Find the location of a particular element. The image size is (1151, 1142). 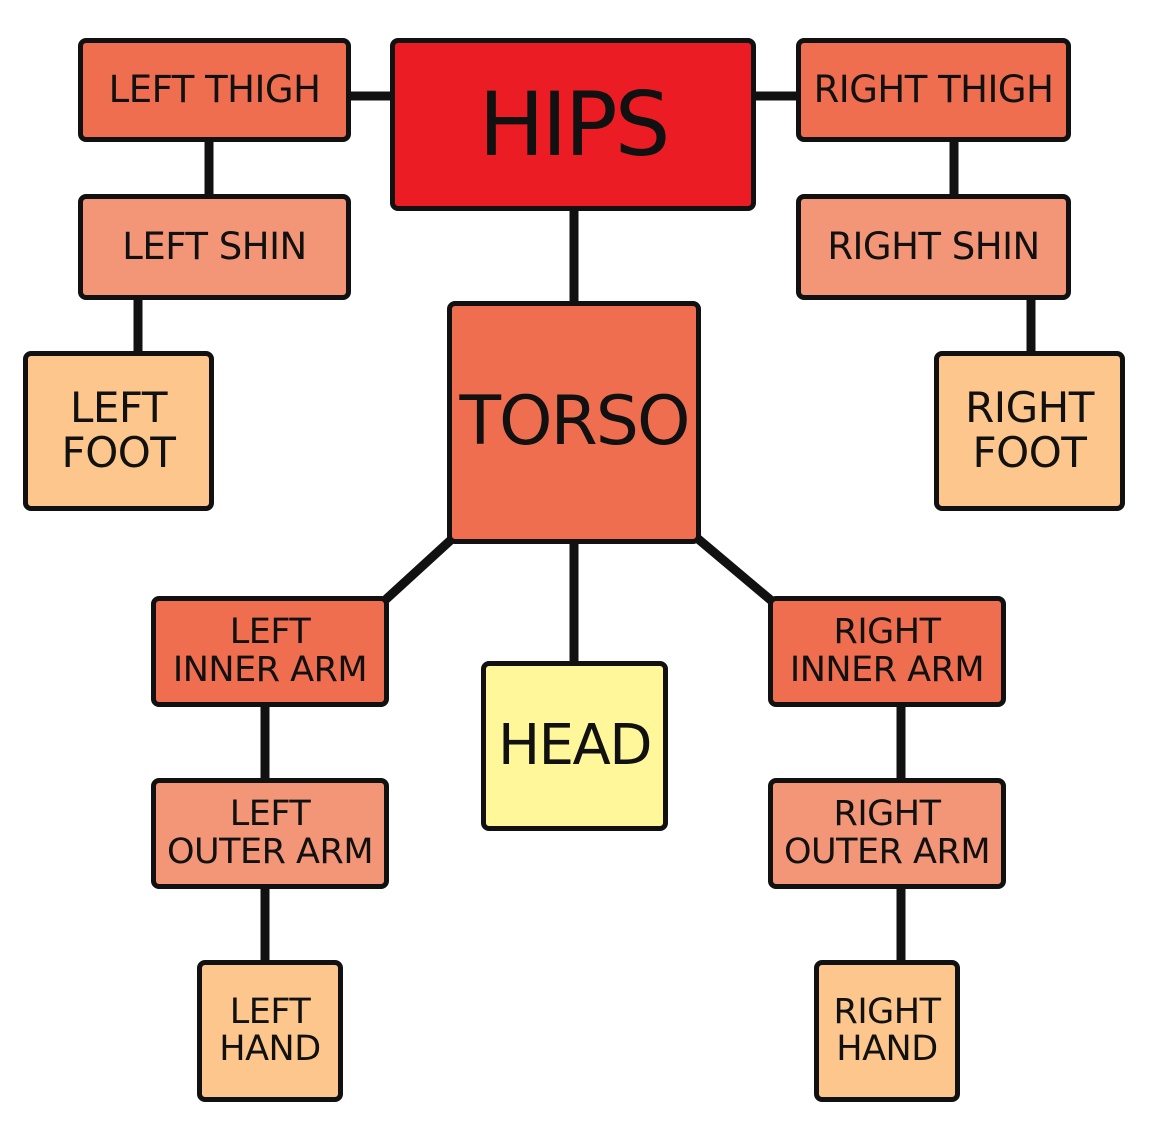

right-hand-node: RIGHT HAND is located at coordinates (887, 1031).